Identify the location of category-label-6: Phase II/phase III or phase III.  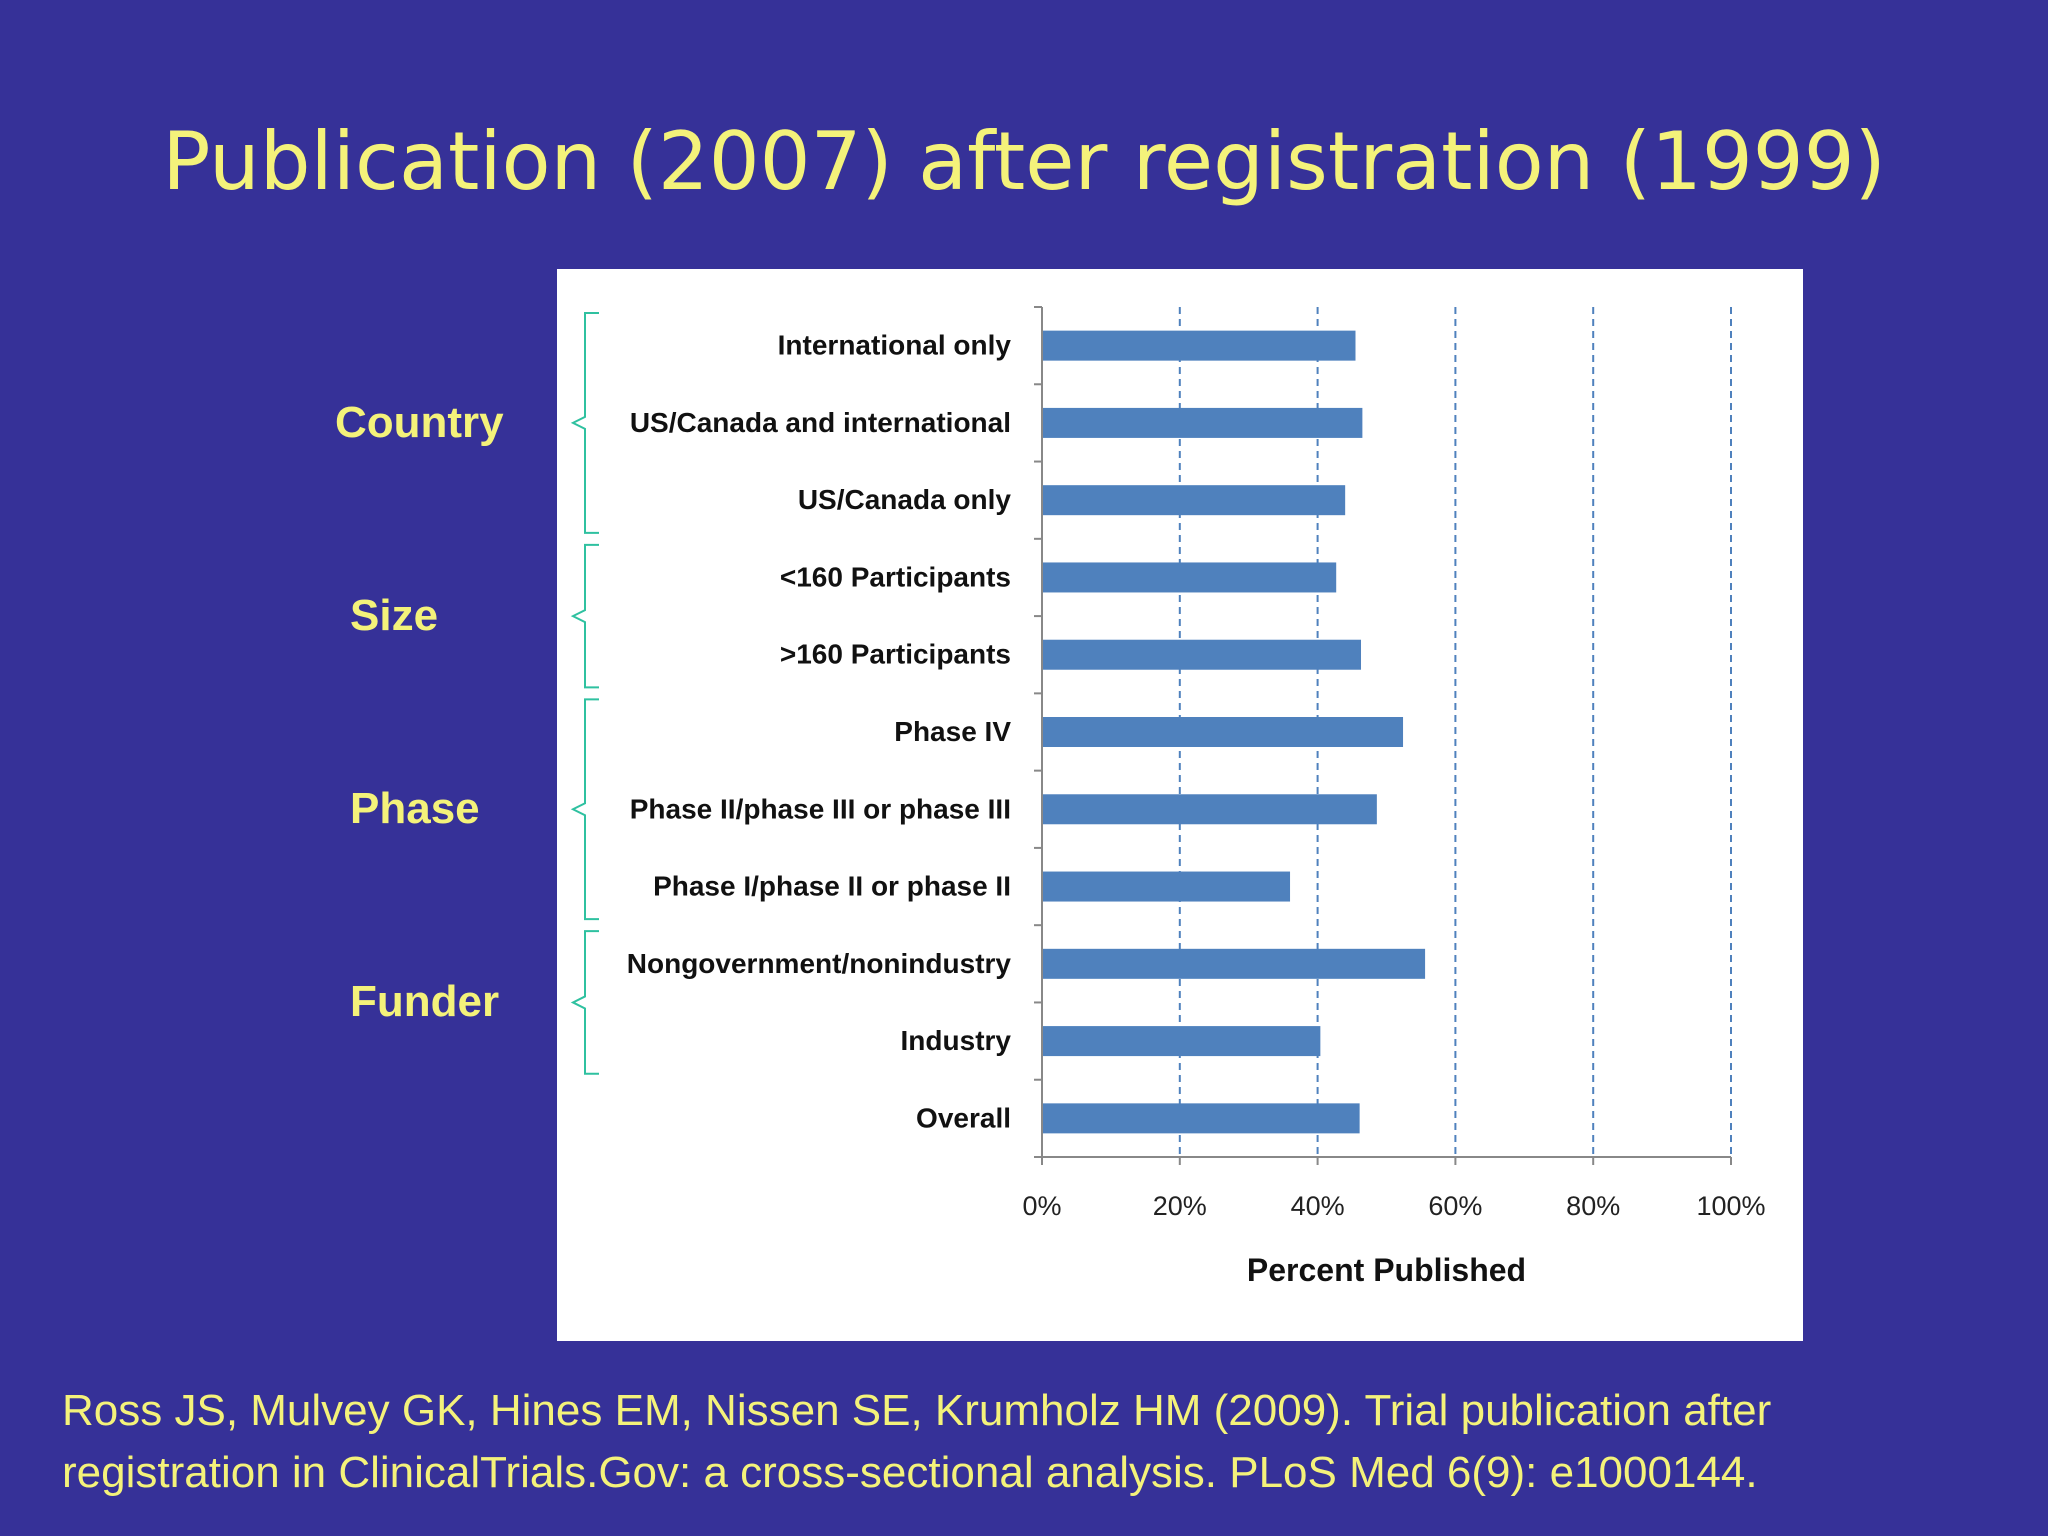
(820, 808).